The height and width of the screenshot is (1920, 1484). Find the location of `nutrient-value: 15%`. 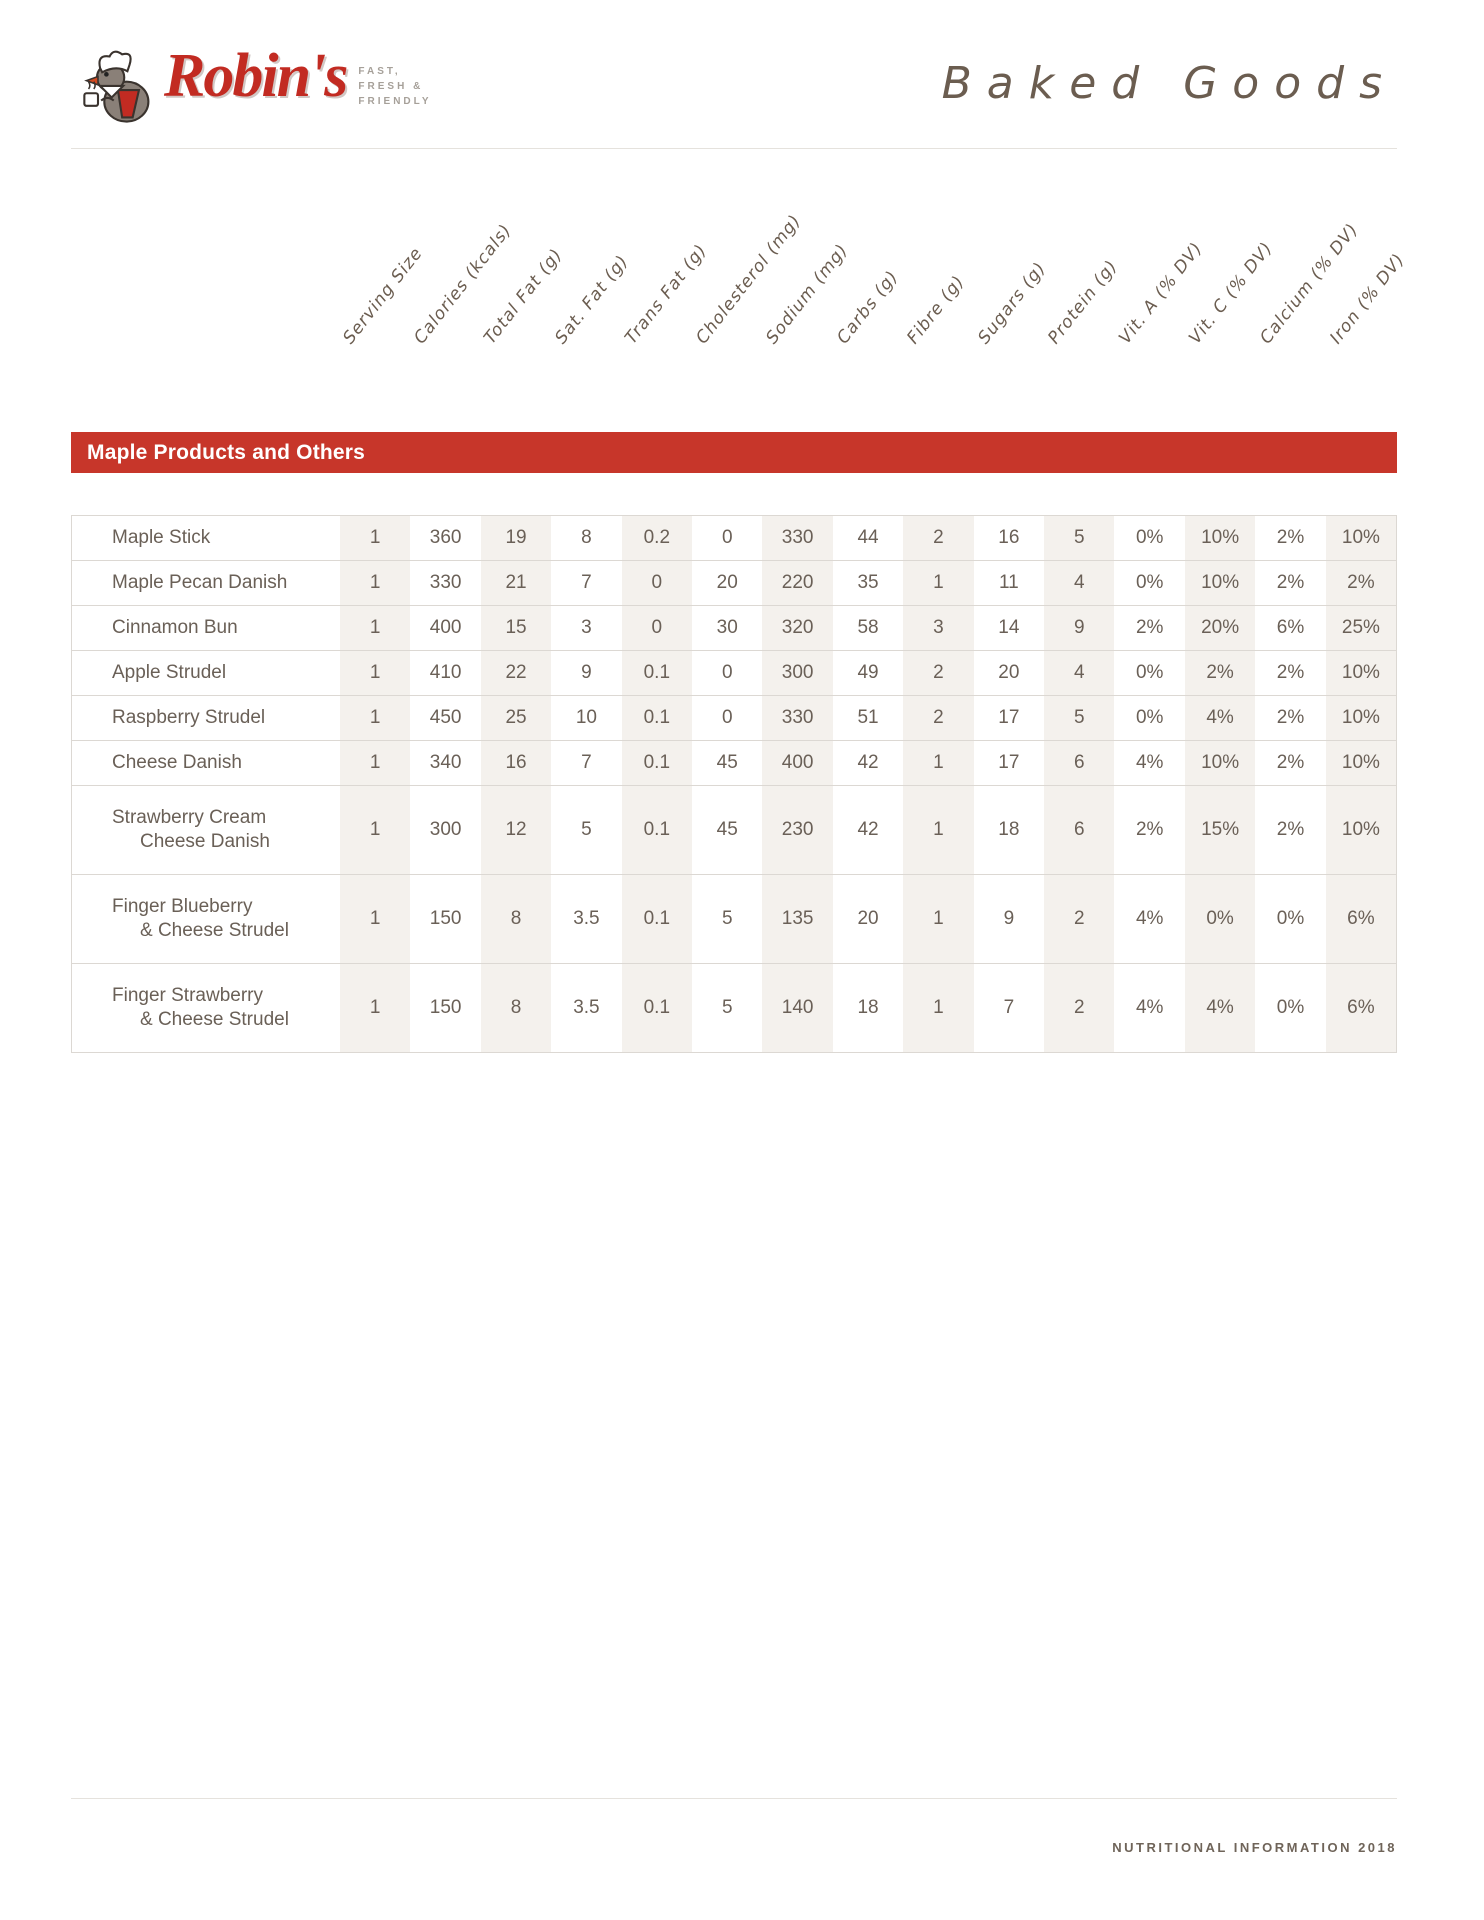

nutrient-value: 15% is located at coordinates (1220, 830).